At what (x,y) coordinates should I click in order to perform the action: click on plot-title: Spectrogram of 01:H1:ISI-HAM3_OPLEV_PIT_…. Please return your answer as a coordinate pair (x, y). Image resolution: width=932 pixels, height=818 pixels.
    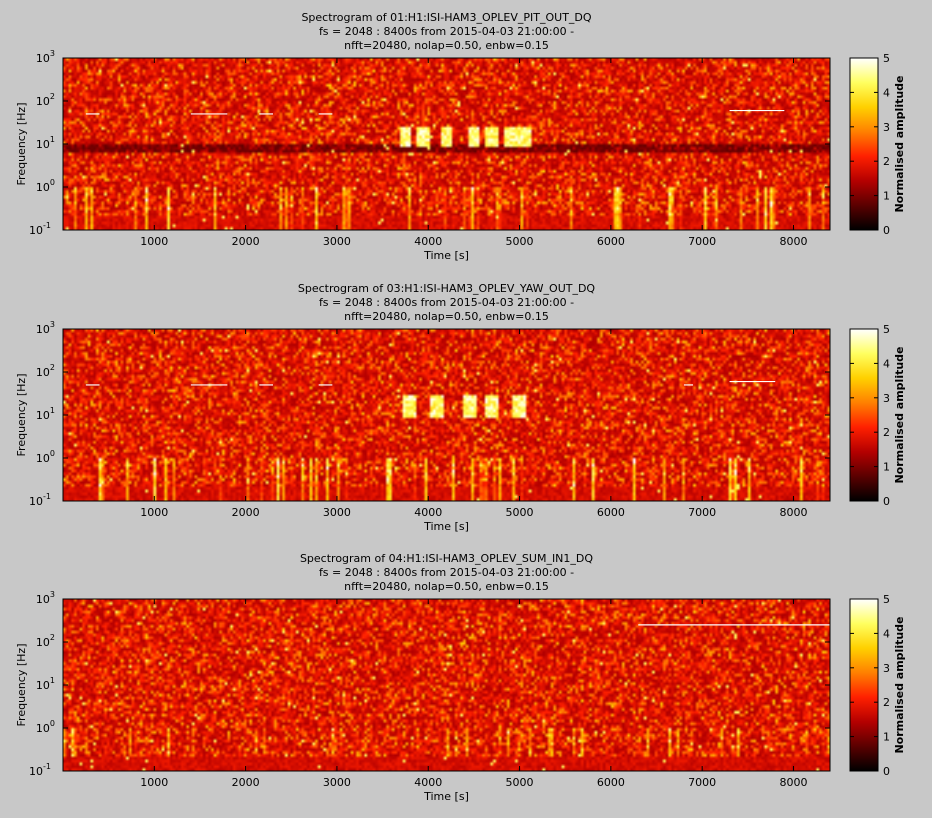
    Looking at the image, I should click on (446, 17).